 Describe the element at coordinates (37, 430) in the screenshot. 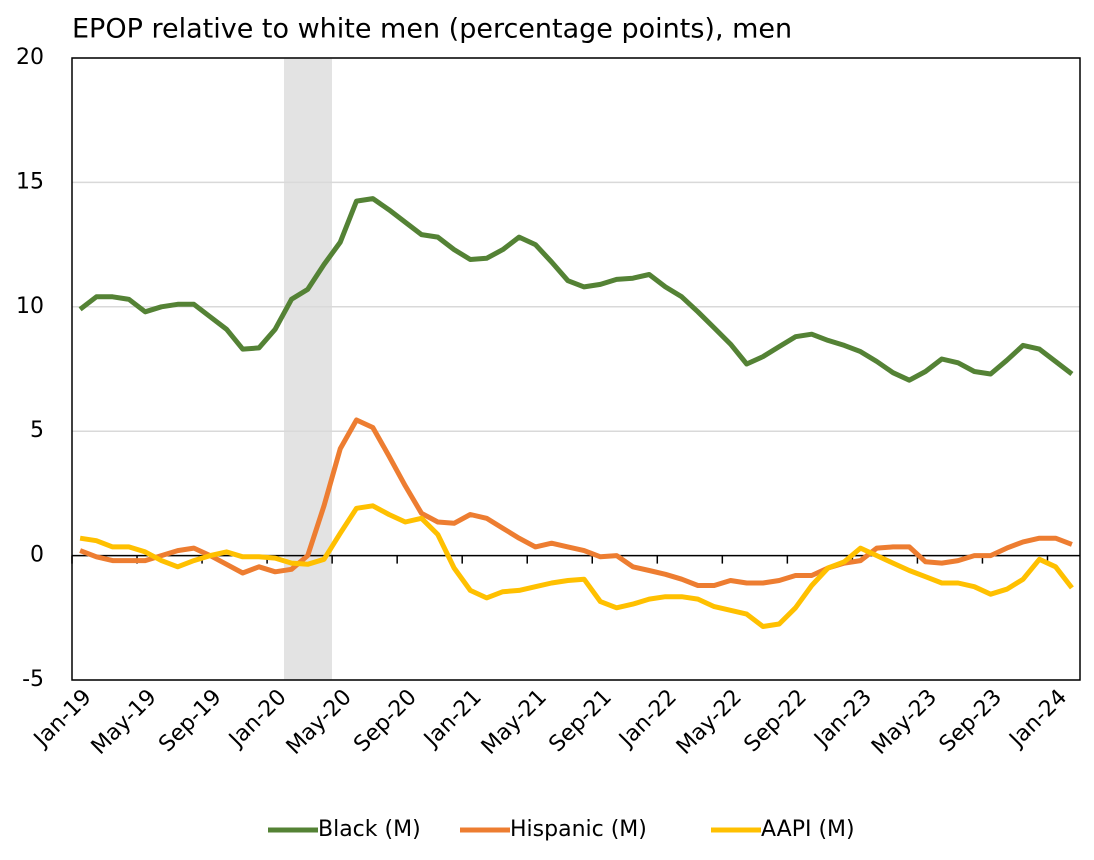

I see `y-tick-label: 5` at that location.